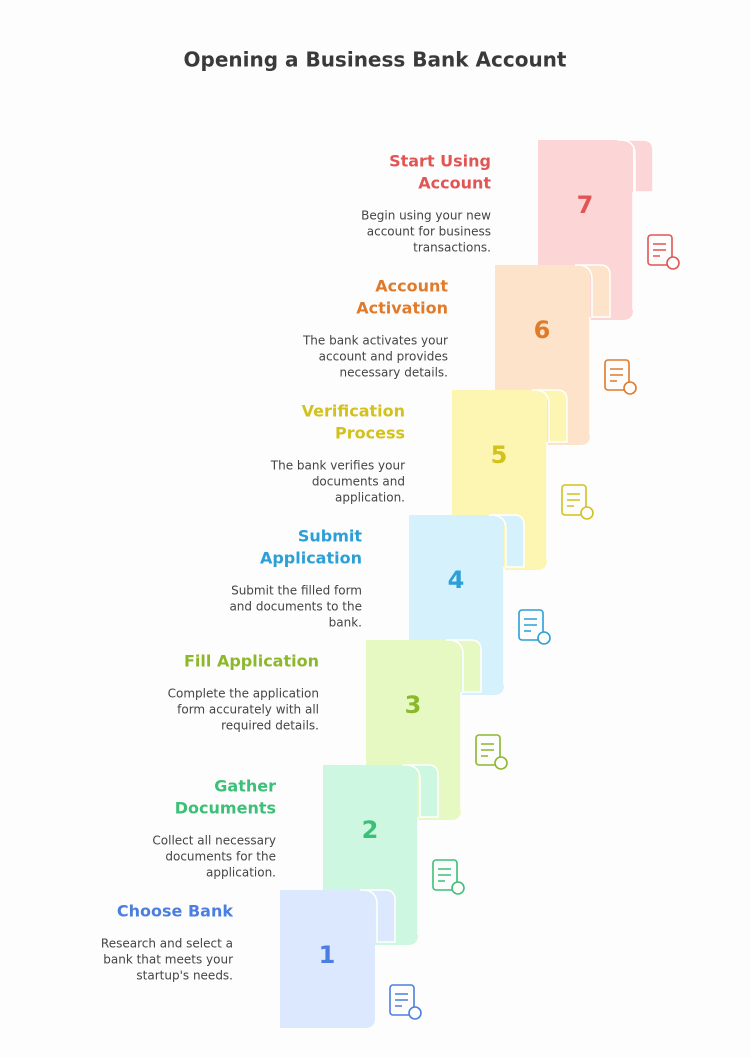 Image resolution: width=750 pixels, height=1058 pixels. Describe the element at coordinates (295, 607) in the screenshot. I see `step-description: and documents to the` at that location.